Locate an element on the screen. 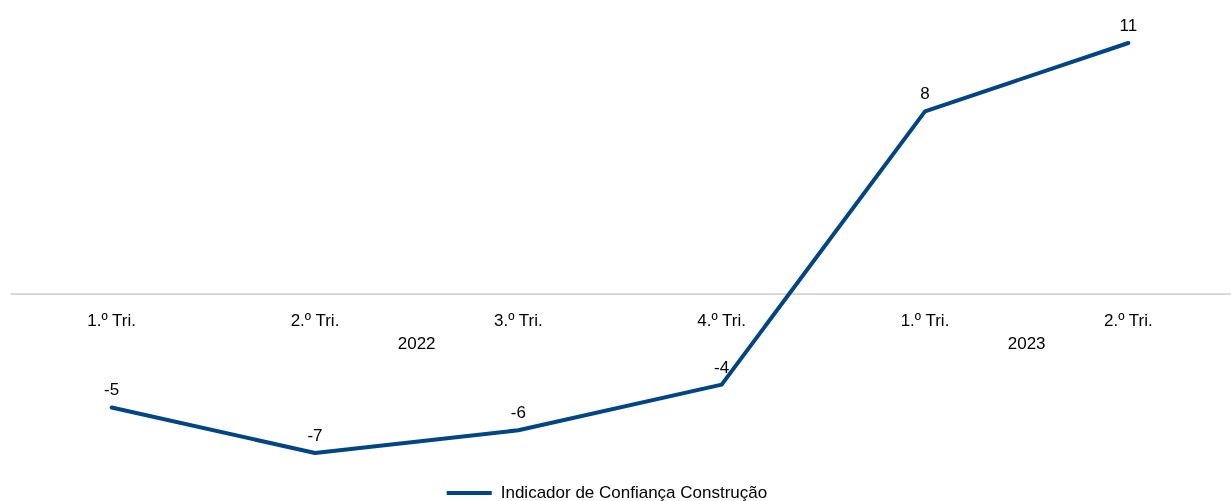 This screenshot has width=1231, height=501. data-label: -6 is located at coordinates (518, 413).